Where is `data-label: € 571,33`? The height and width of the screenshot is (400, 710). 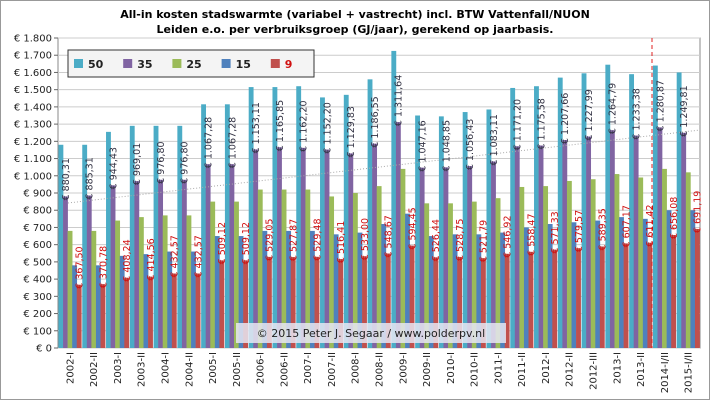 data-label: € 571,33 is located at coordinates (555, 232).